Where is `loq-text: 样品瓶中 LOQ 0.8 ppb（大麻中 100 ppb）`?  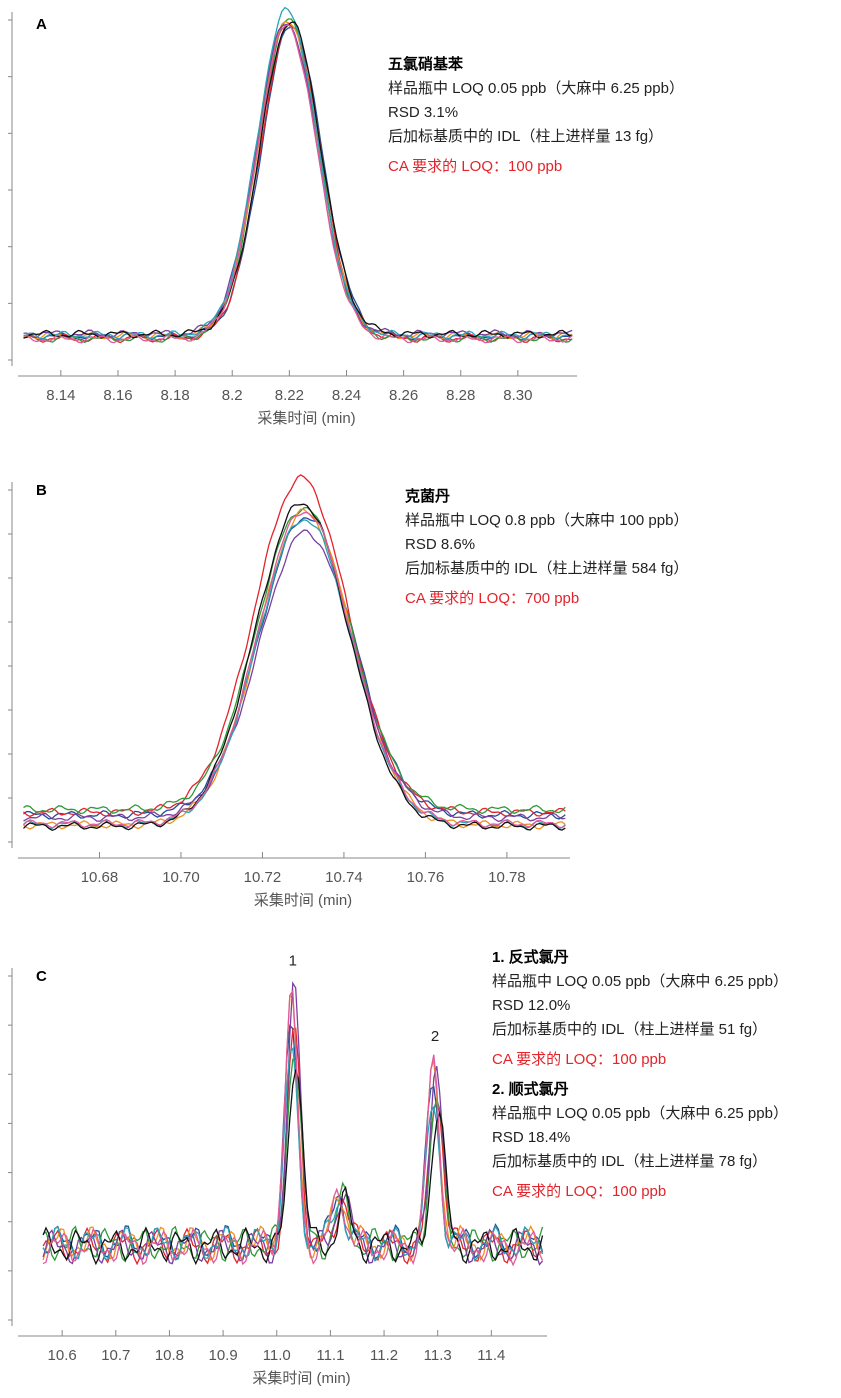
loq-text: 样品瓶中 LOQ 0.8 ppb（大麻中 100 ppb） is located at coordinates (547, 520).